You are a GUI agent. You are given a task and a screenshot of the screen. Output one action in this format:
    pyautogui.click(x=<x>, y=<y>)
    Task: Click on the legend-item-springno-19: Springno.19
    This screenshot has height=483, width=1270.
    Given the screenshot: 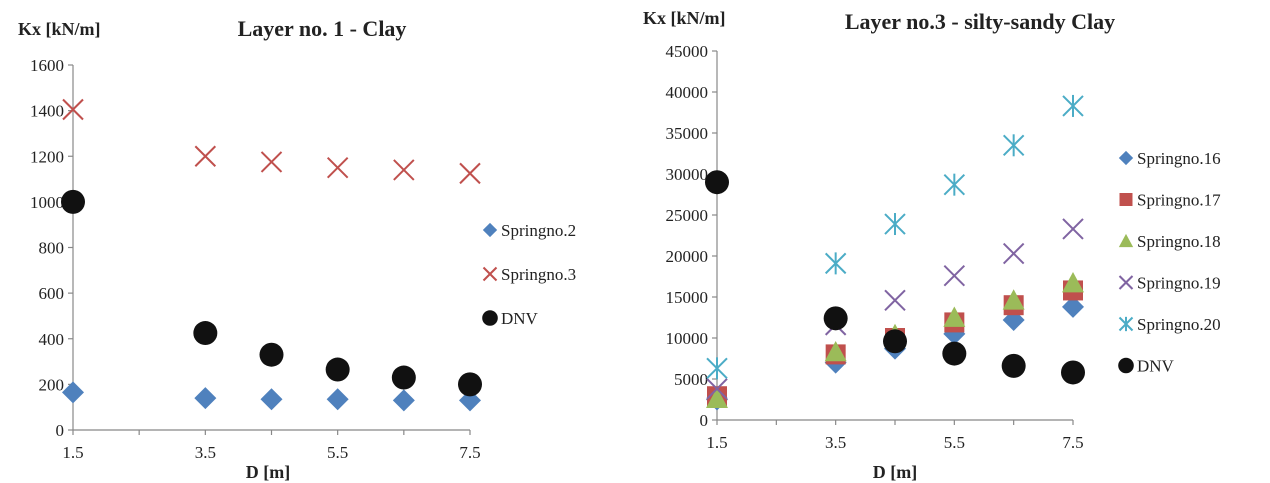 What is the action you would take?
    pyautogui.click(x=1169, y=283)
    